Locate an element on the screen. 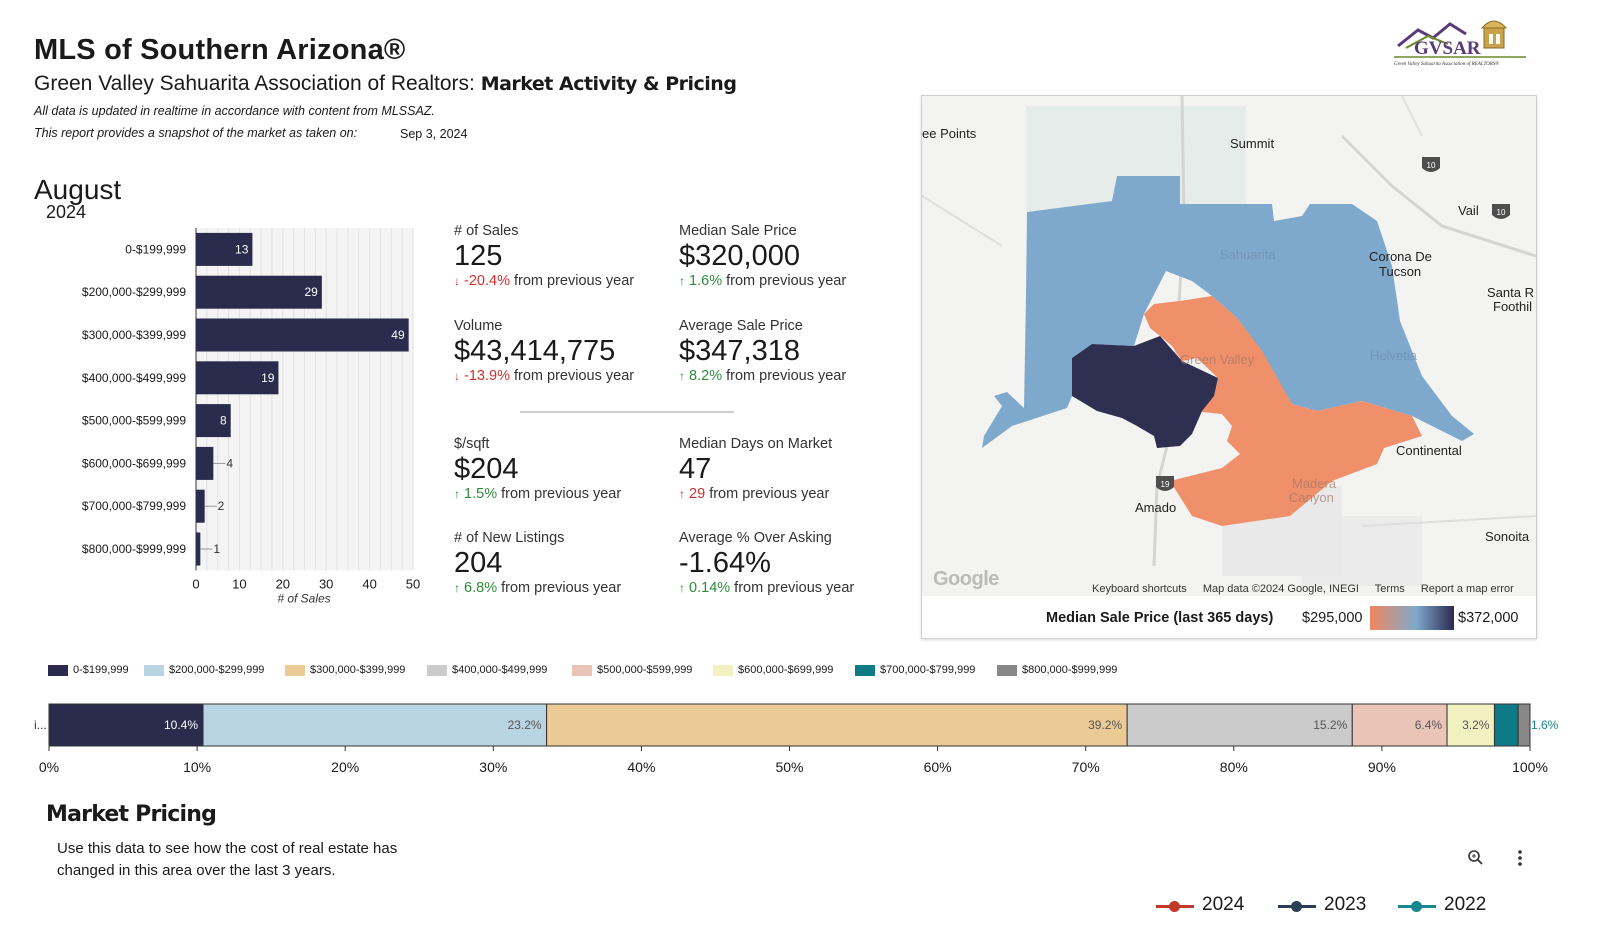 The image size is (1600, 937). stat-change-value: 6.8% is located at coordinates (481, 588).